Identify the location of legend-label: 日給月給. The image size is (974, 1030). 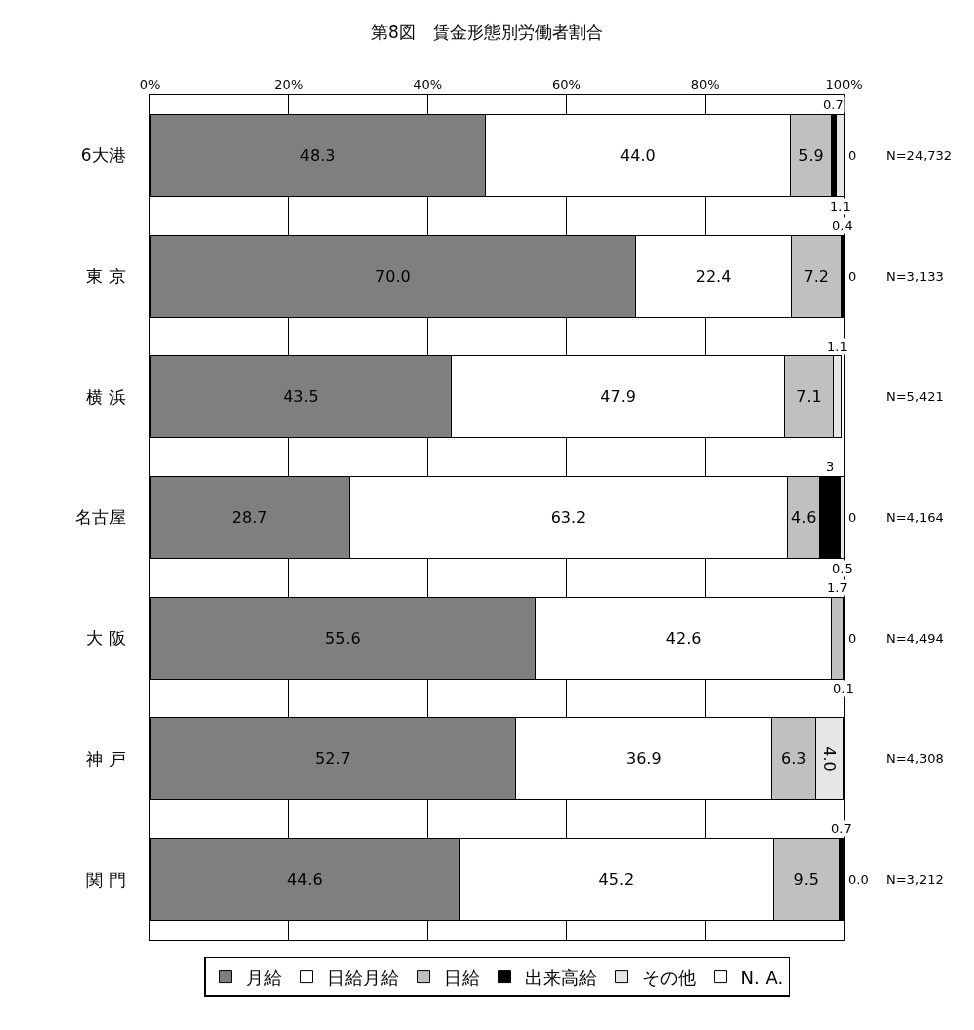
(362, 977).